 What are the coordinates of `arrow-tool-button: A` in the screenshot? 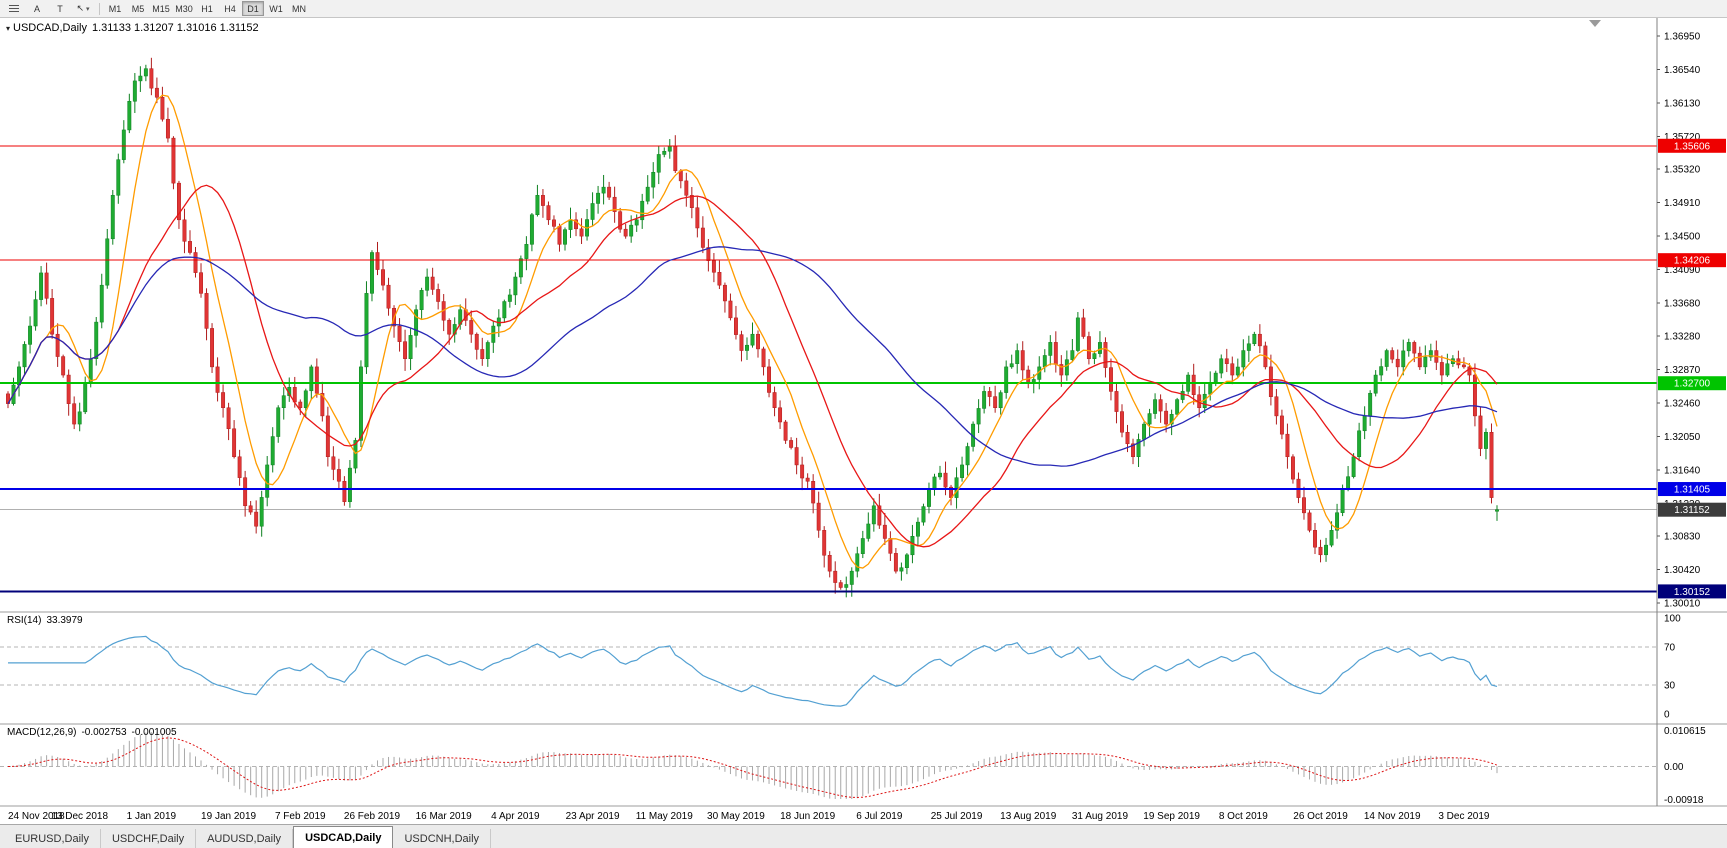 It's located at (36, 8).